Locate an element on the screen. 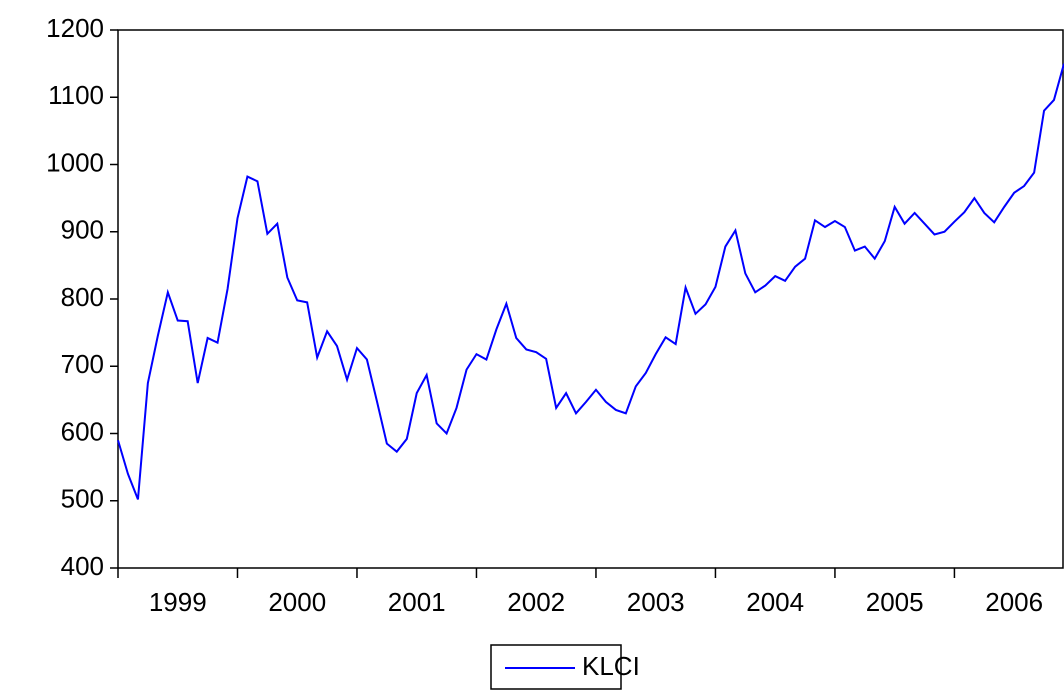 This screenshot has height=691, width=1064. x-tick-label: 2000 is located at coordinates (297, 602).